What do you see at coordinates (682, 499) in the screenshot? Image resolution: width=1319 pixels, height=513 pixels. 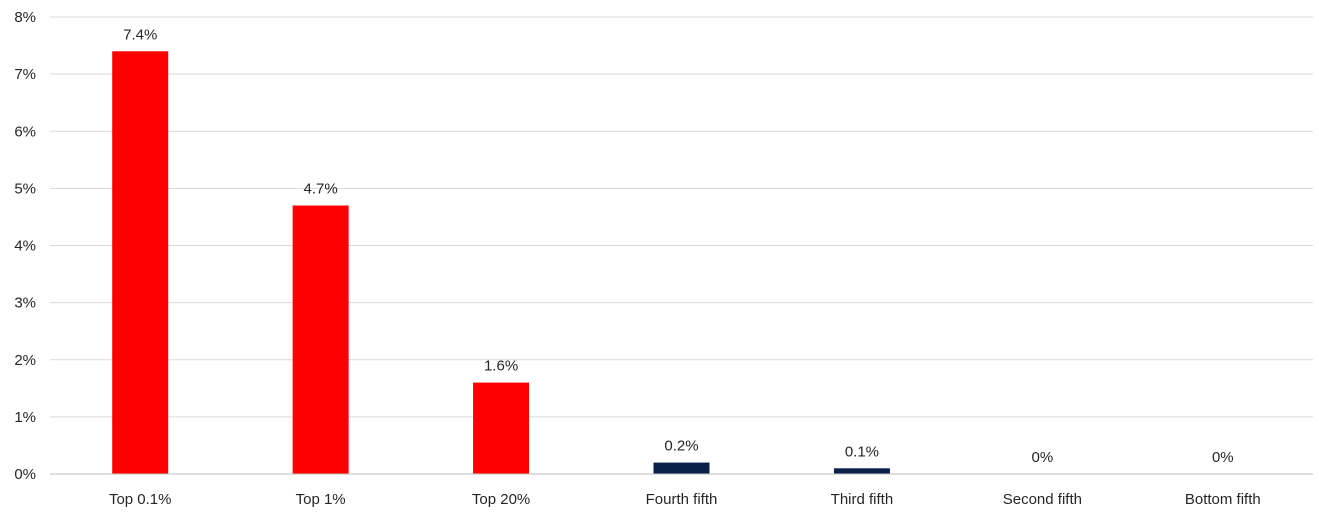 I see `category-label: Fourth fifth` at bounding box center [682, 499].